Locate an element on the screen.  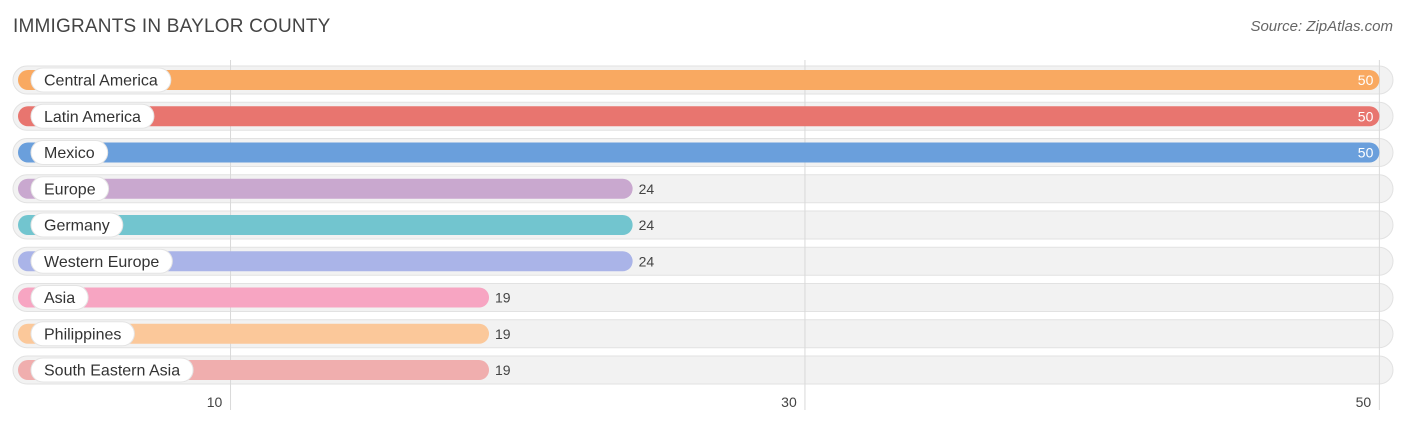
category-pill-asia is located at coordinates (59, 297).